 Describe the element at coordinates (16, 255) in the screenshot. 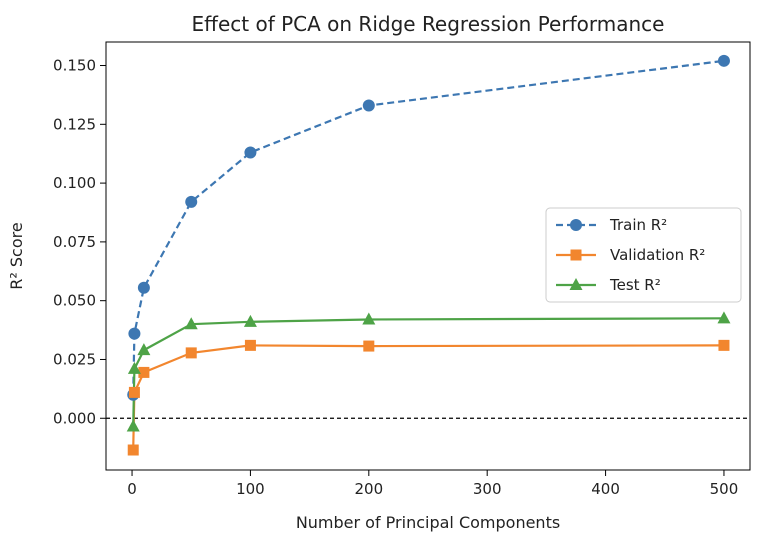

I see `y-axis-label: R² Score` at that location.